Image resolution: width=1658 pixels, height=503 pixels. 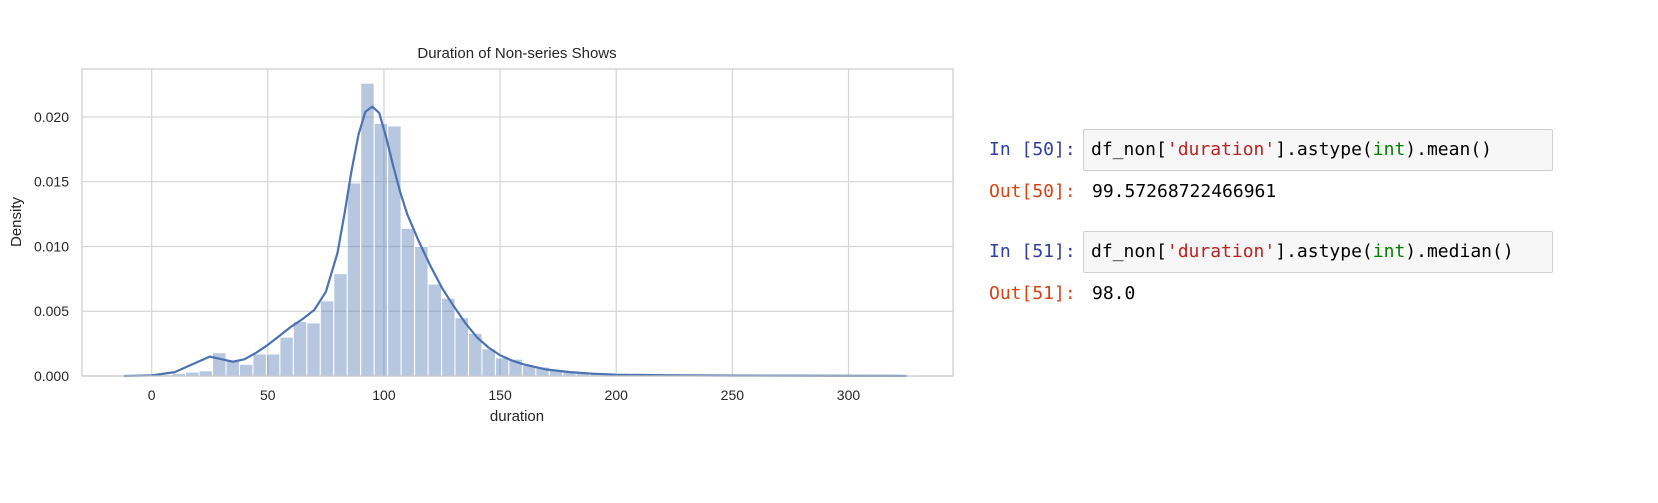 I want to click on y-tick-labels: 0.000 0.005 0.010 0.015 0.020, so click(x=51, y=246).